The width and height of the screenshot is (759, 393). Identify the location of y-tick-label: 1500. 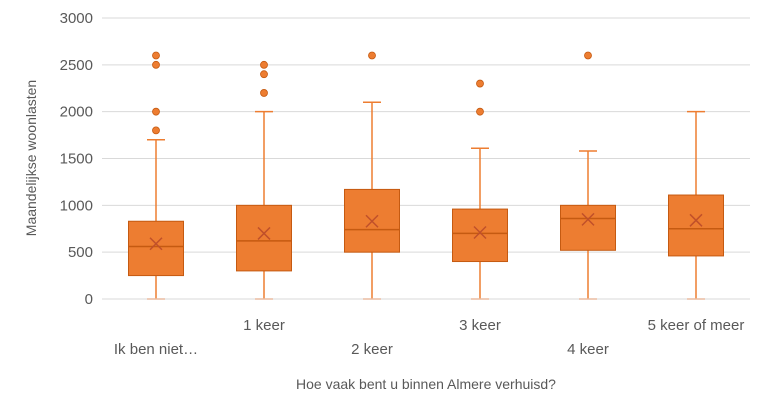
(76, 159).